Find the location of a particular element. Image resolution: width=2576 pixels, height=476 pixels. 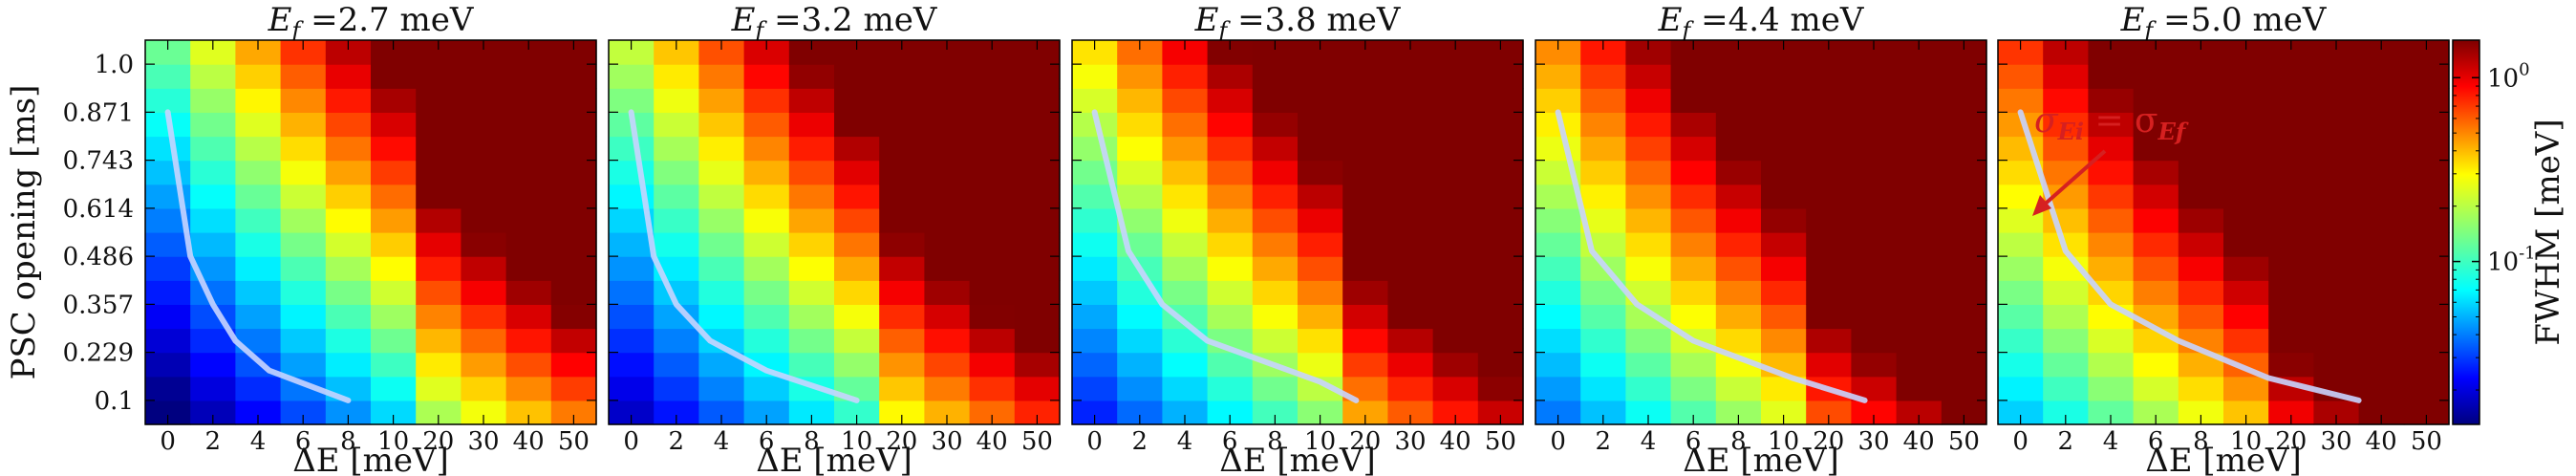

x-tick-label: 20 is located at coordinates (901, 441).